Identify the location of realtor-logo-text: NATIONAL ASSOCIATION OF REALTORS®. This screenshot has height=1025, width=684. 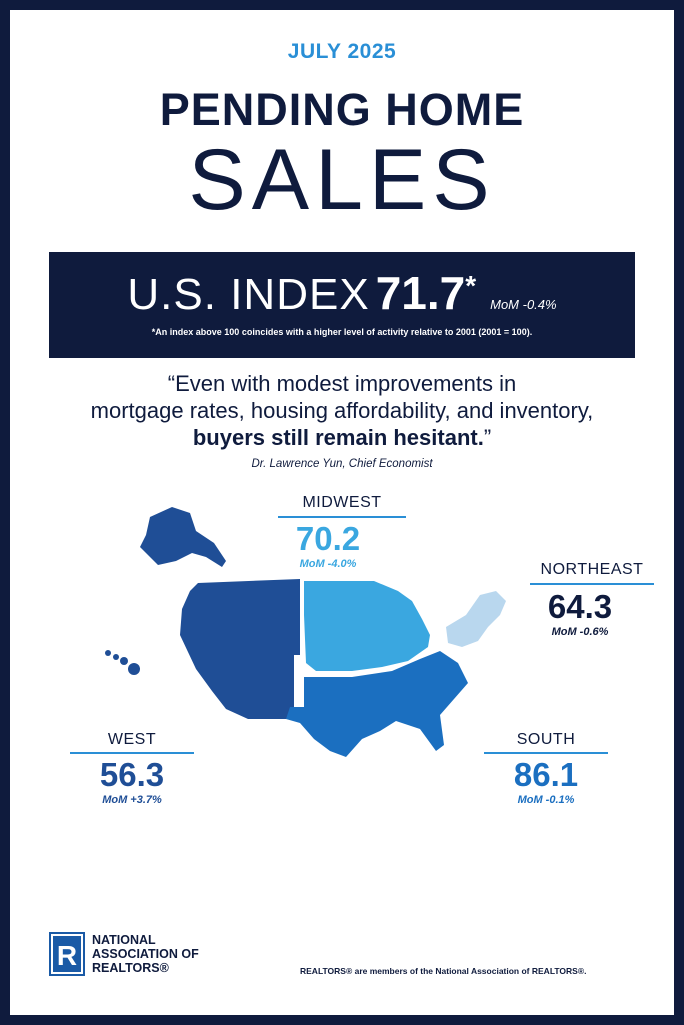
(145, 954).